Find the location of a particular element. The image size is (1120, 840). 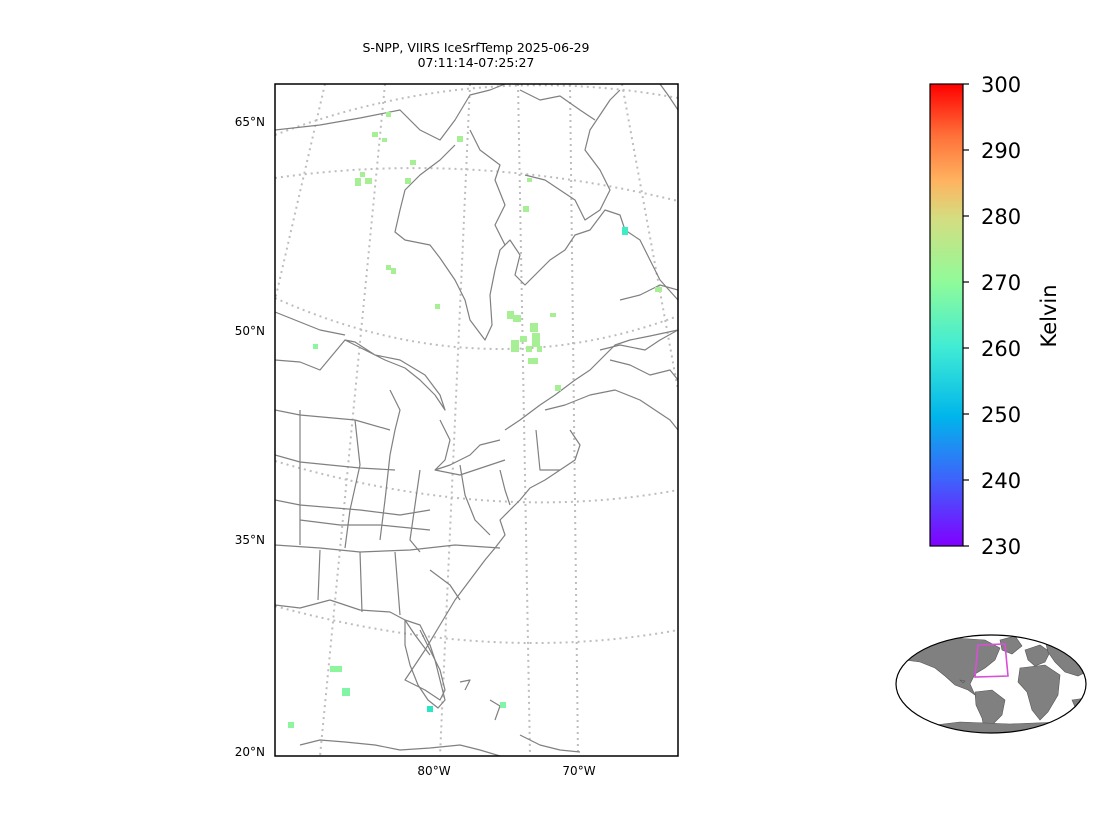

lake-erie is located at coordinates (470, 467).